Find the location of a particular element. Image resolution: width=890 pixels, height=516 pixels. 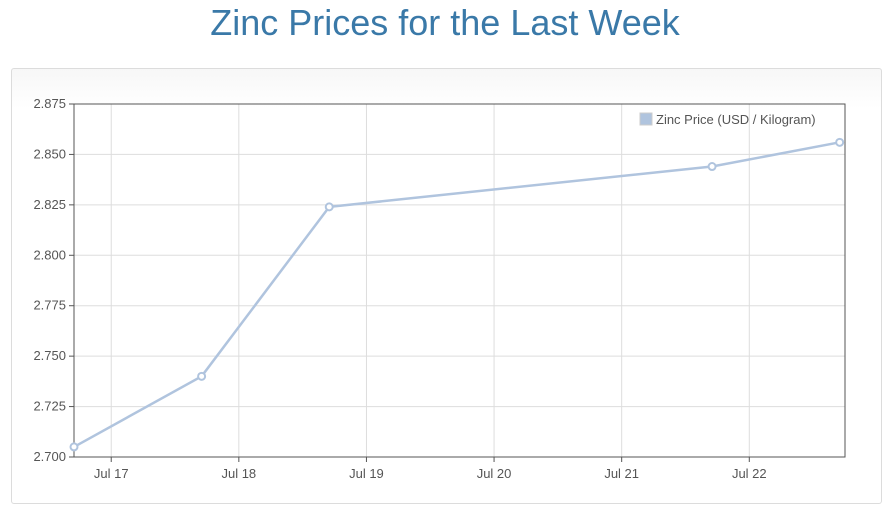

legend-swatch is located at coordinates (646, 119).